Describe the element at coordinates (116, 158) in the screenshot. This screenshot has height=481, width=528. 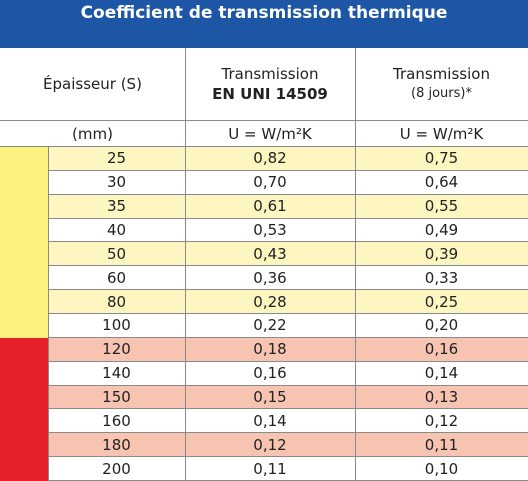
I see `cell: 25` at that location.